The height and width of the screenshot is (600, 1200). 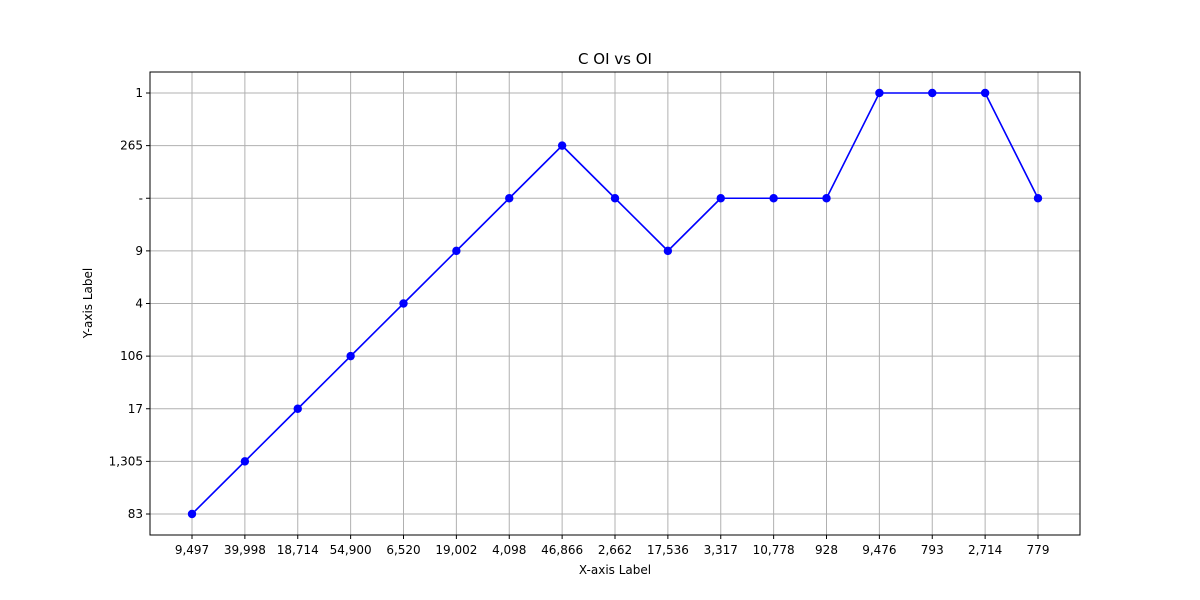 What do you see at coordinates (1038, 550) in the screenshot?
I see `x-tick-label: 779` at bounding box center [1038, 550].